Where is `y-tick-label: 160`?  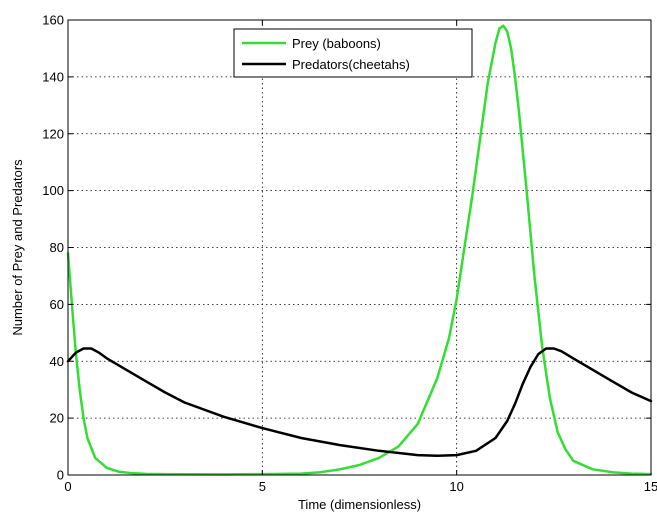 y-tick-label: 160 is located at coordinates (53, 20).